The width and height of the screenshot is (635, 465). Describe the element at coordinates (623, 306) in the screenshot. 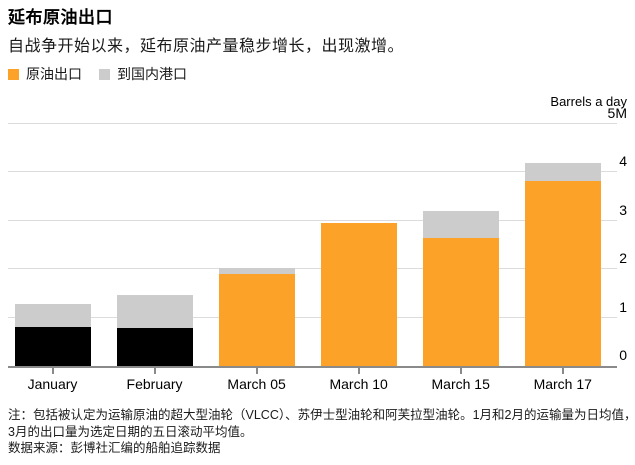

I see `y-tick-label-1: 1` at that location.